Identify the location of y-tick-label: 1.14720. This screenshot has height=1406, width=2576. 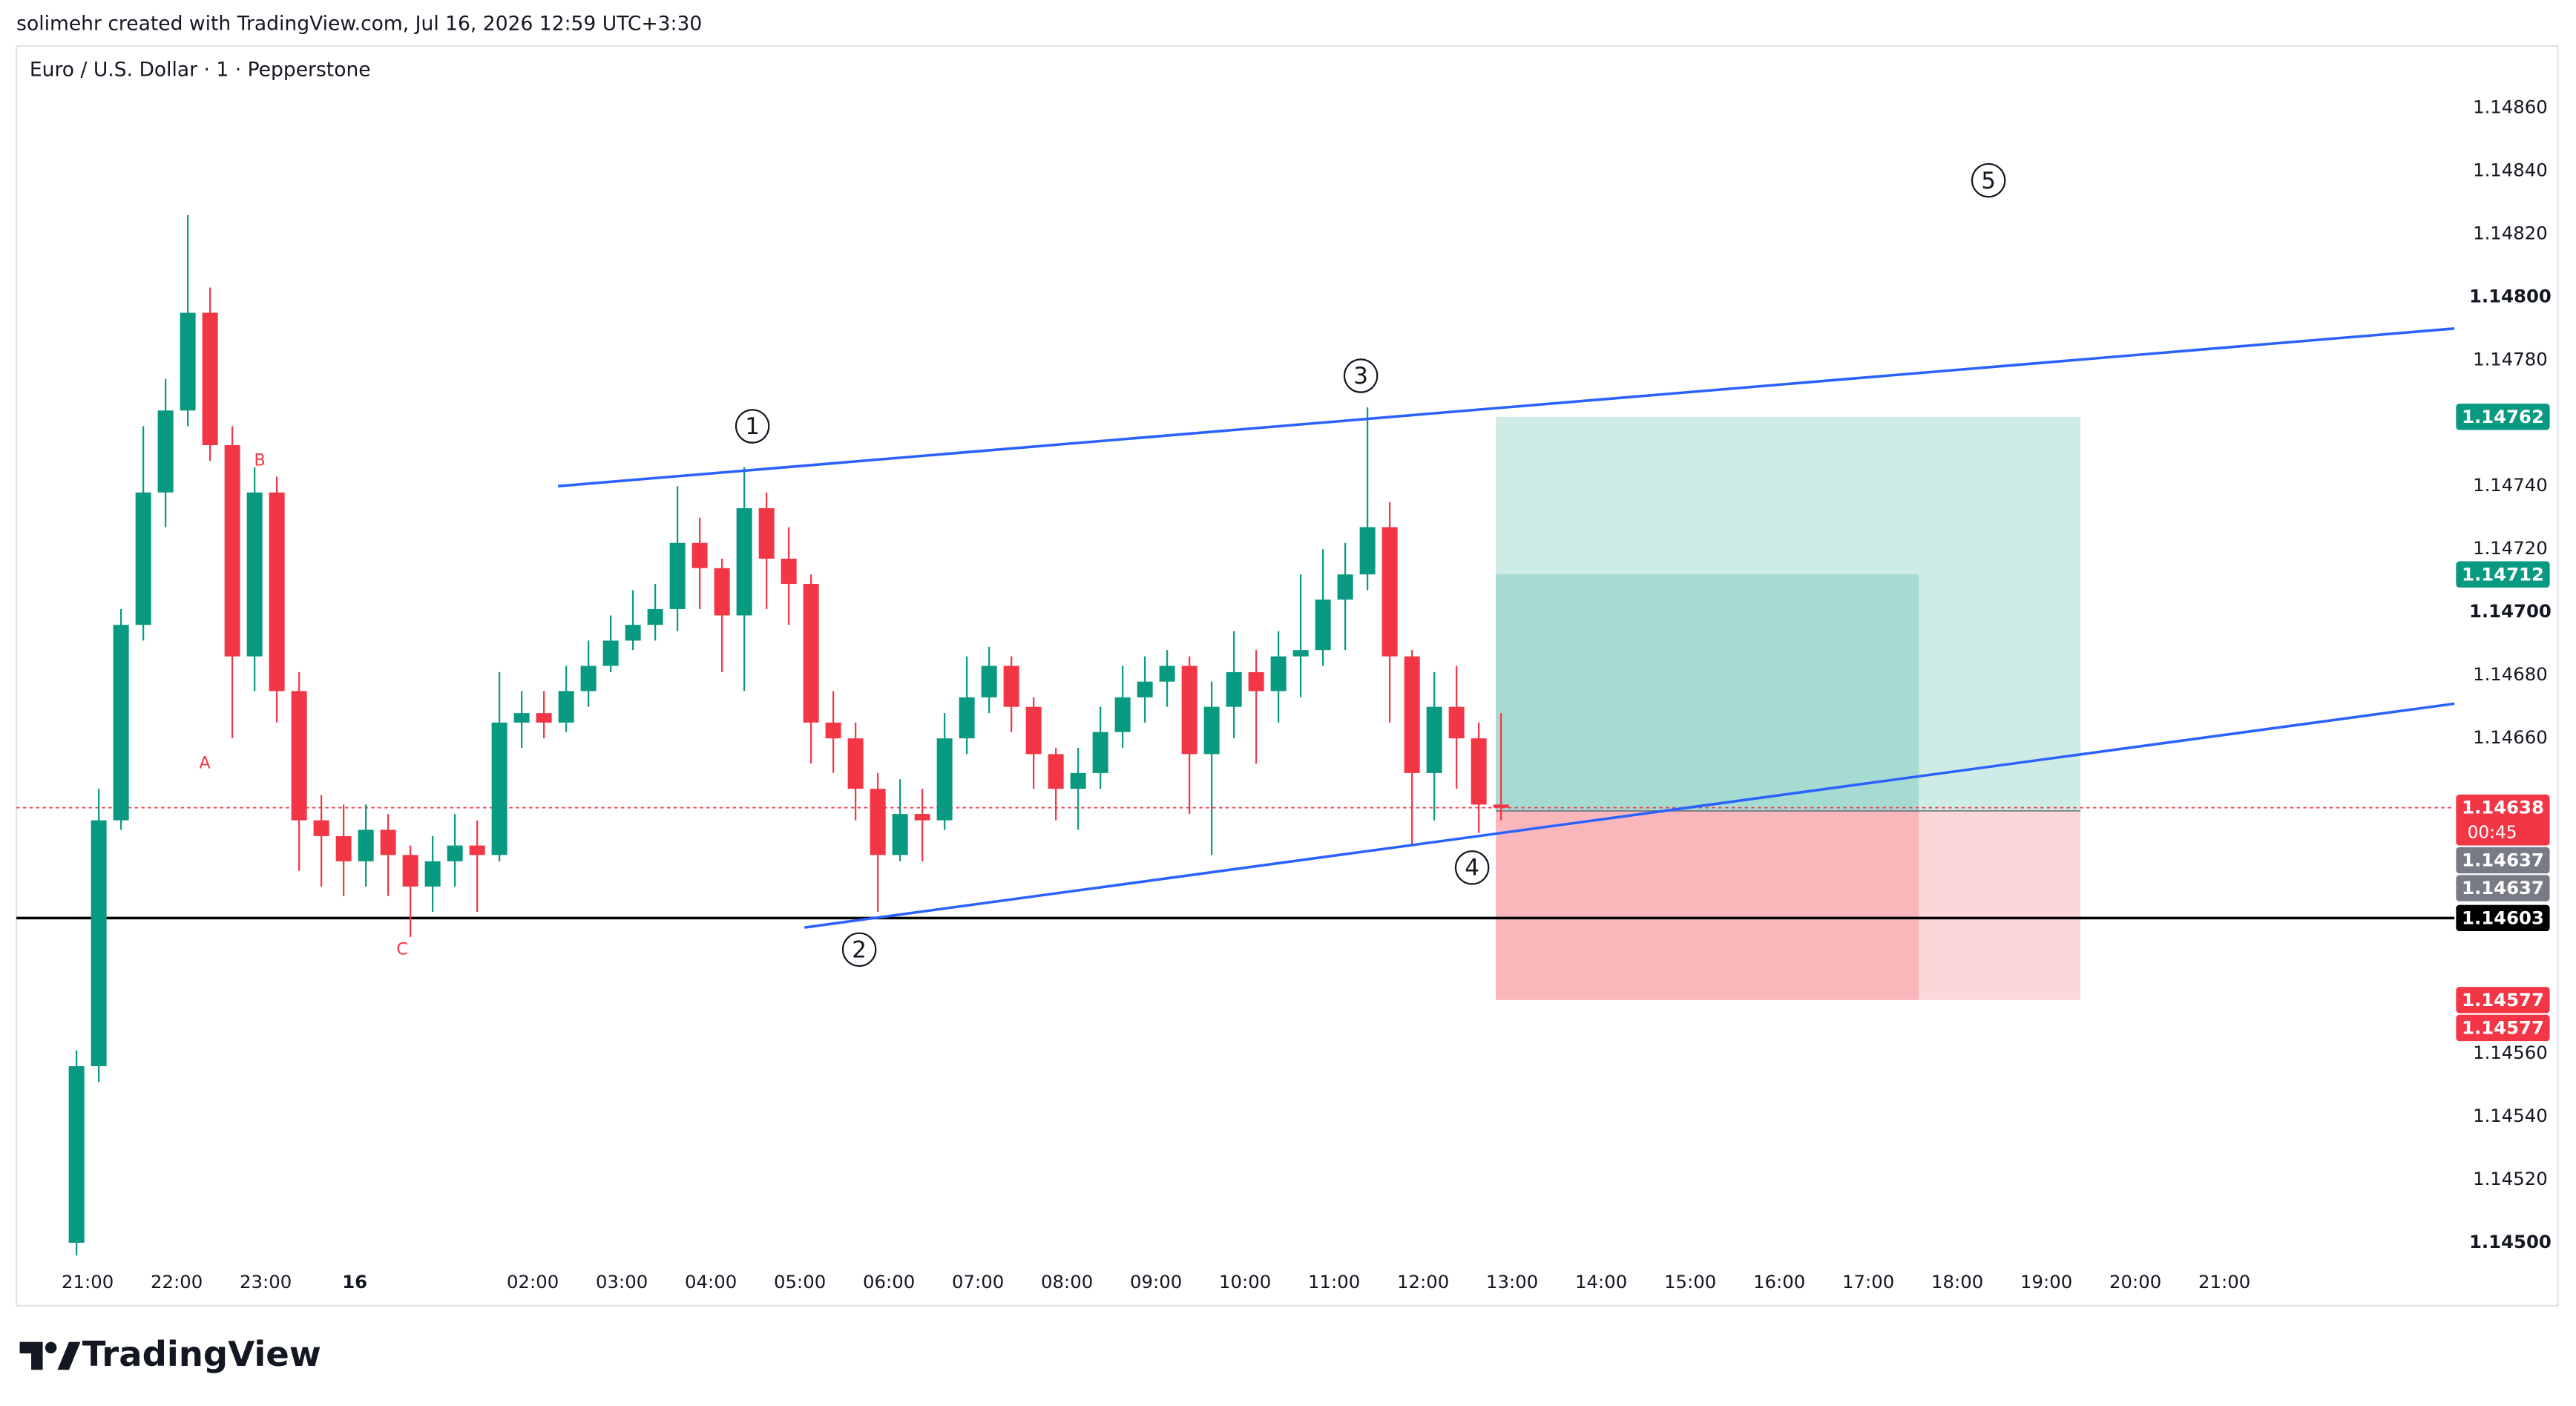
(2510, 548).